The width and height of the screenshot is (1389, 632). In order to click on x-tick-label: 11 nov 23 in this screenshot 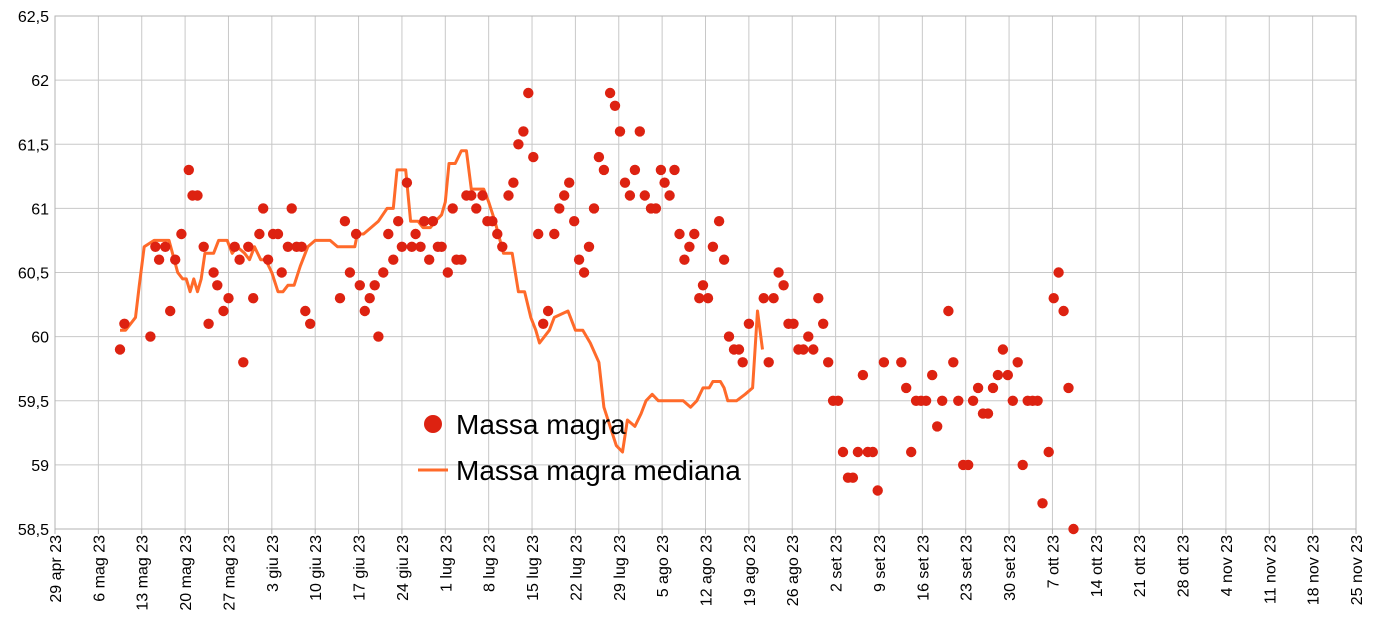, I will do `click(1270, 569)`.